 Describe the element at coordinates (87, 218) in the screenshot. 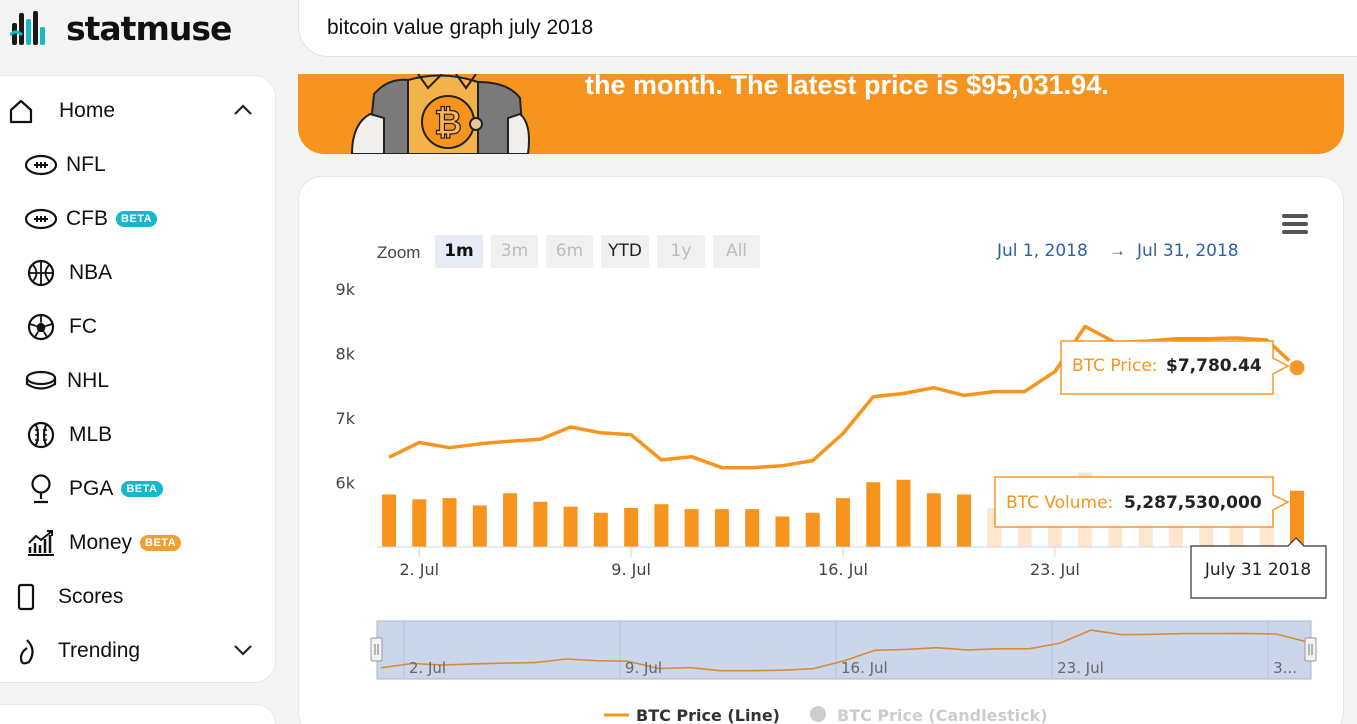

I see `sidebar-item-label: CFB` at that location.